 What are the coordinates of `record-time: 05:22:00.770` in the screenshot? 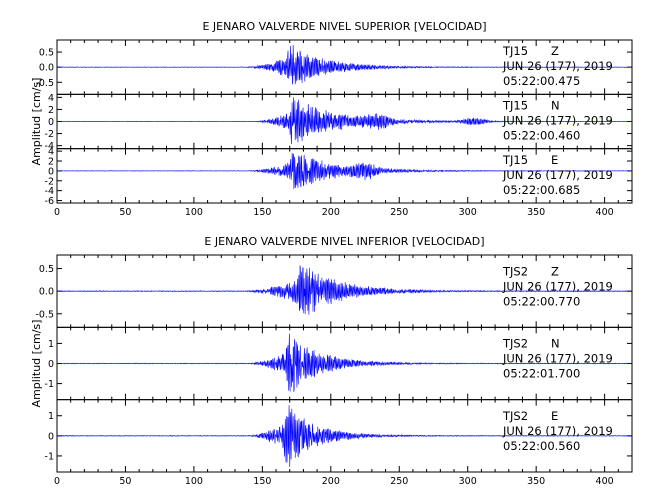 It's located at (541, 301).